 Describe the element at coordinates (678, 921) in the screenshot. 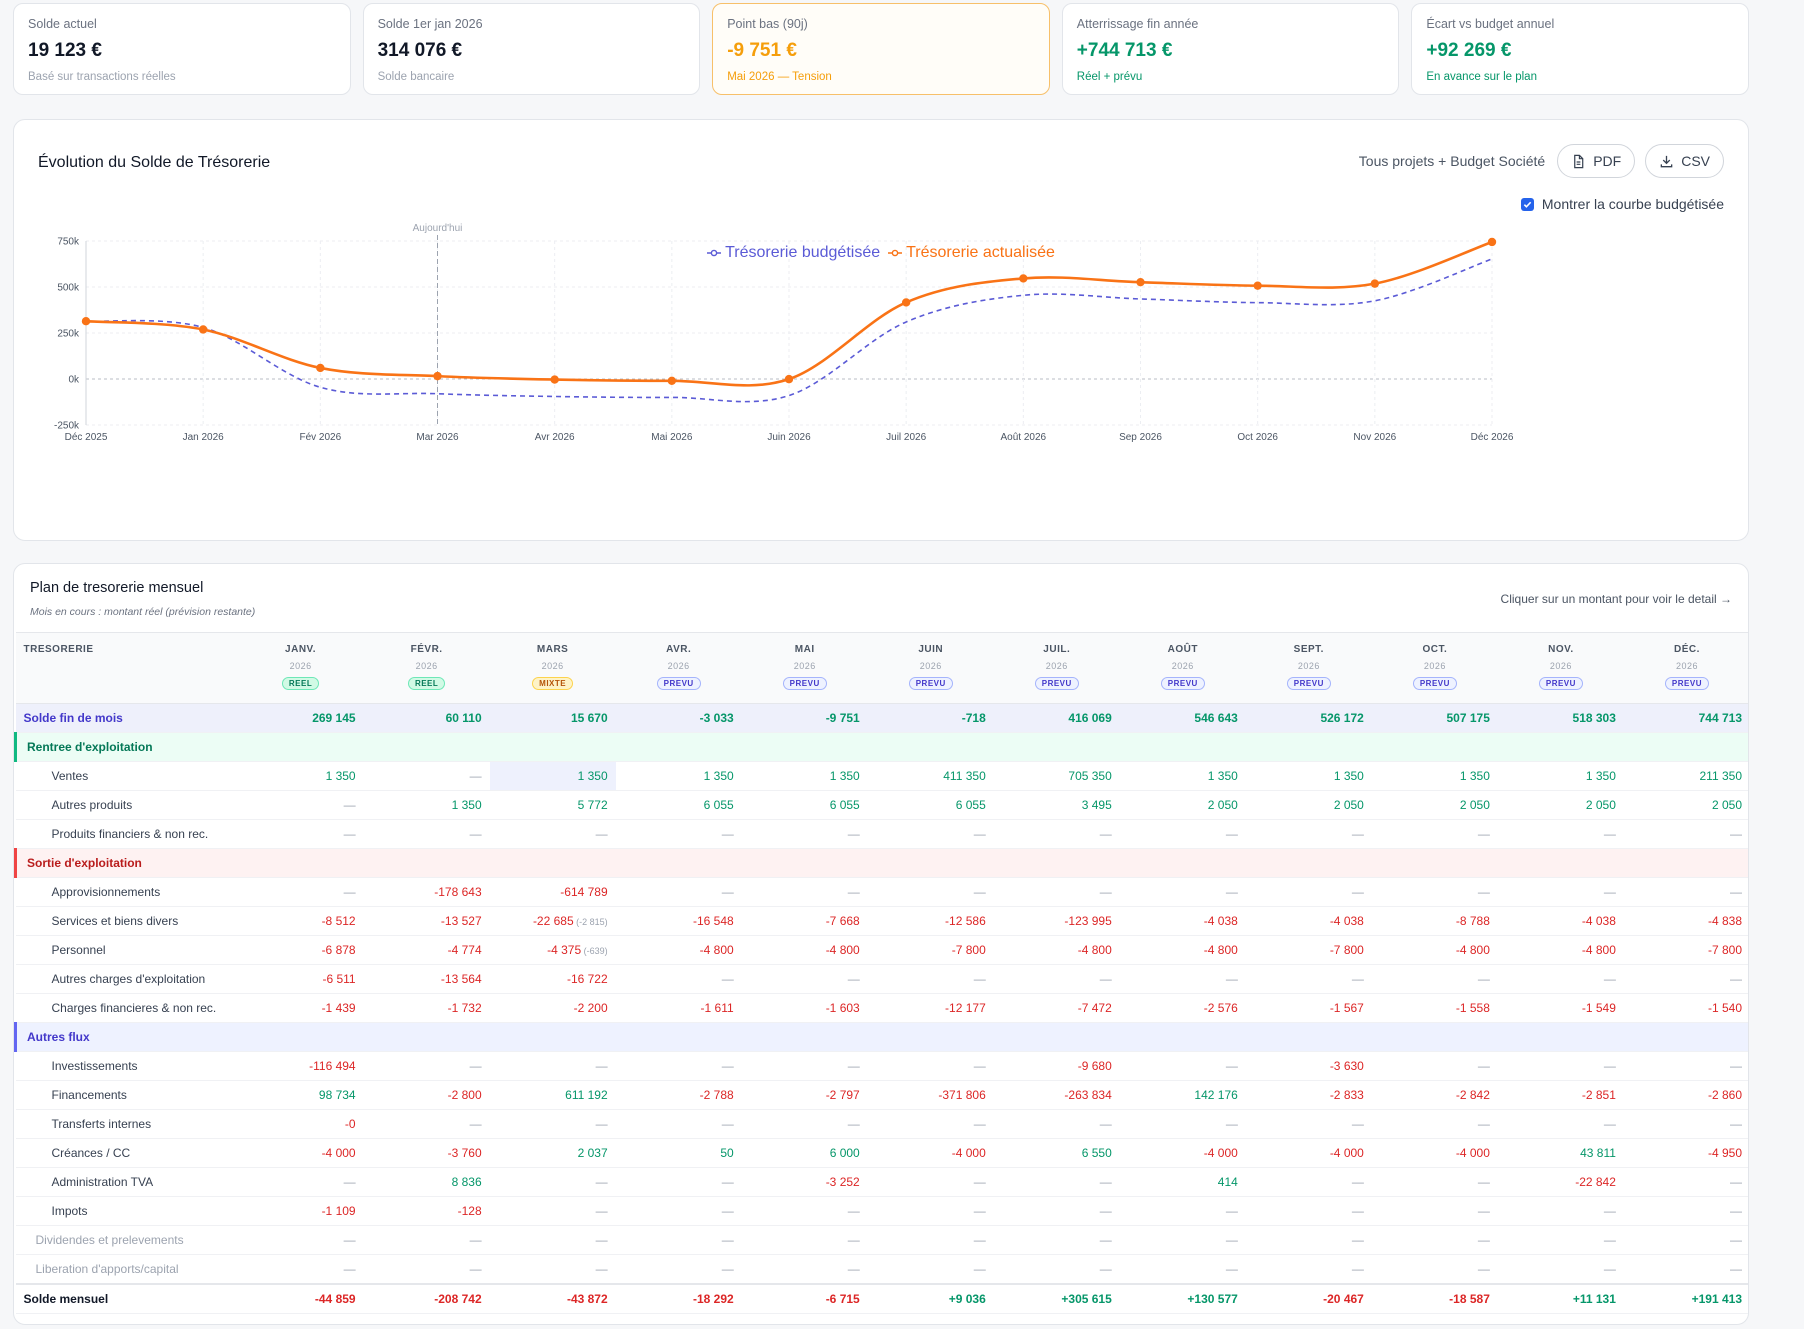

I see `amount-cell: -16 548` at that location.